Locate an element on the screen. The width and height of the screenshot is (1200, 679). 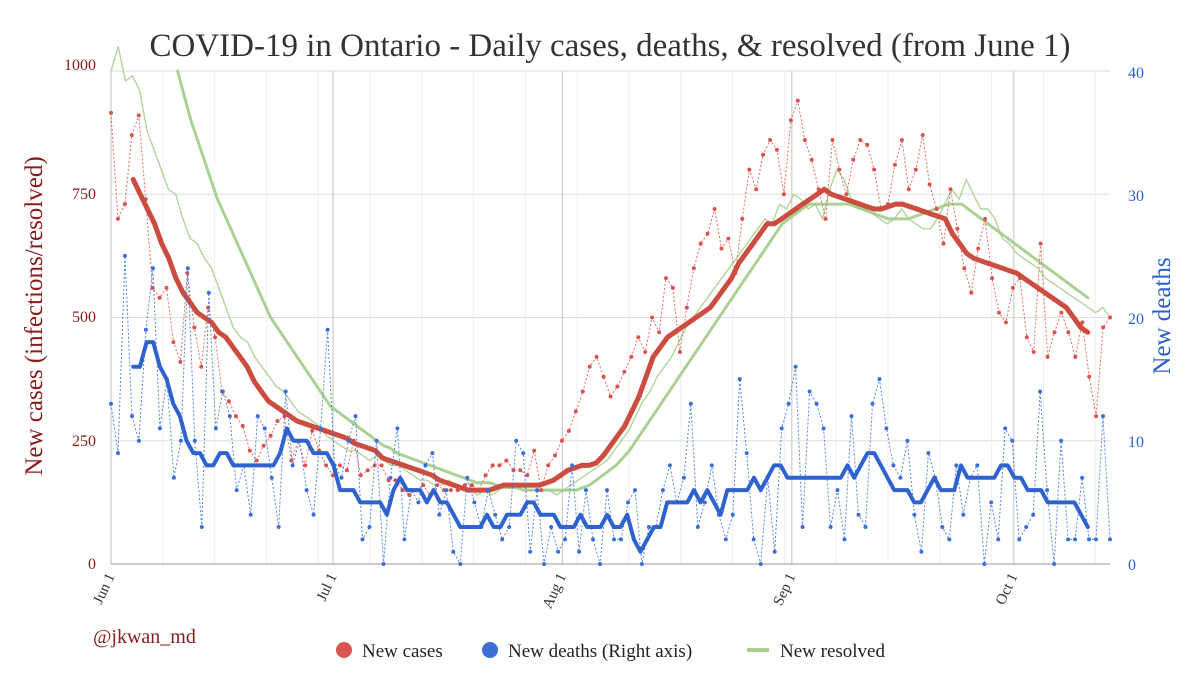
legend-cases-label: New cases is located at coordinates (402, 651).